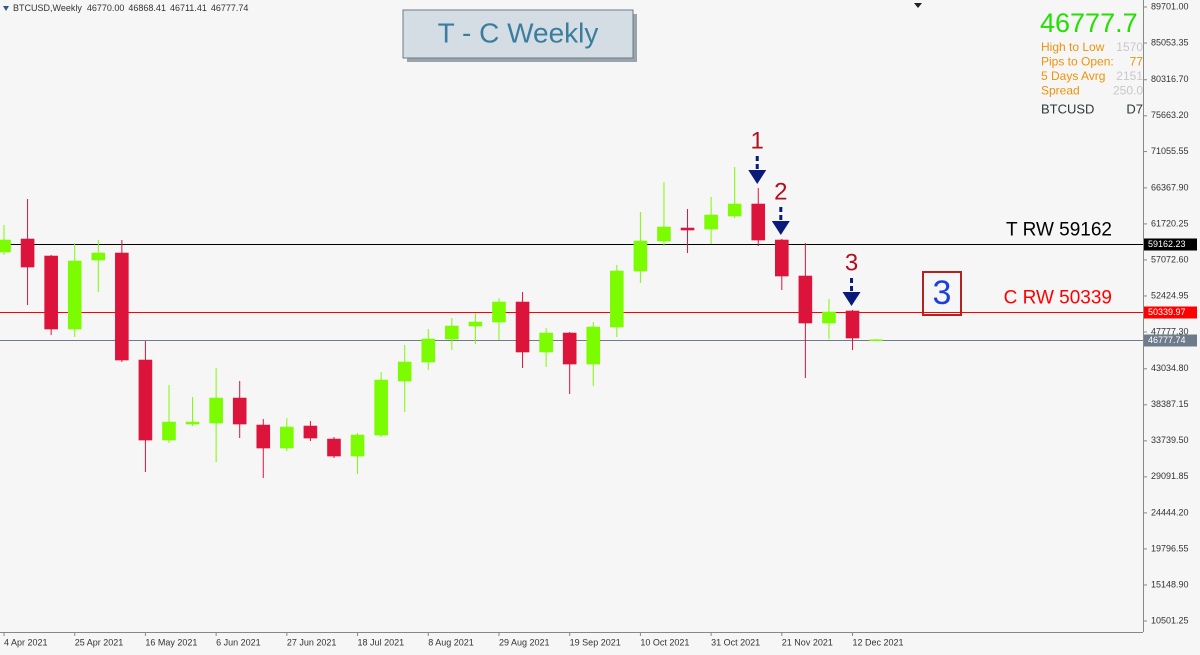 The width and height of the screenshot is (1200, 655). Describe the element at coordinates (878, 642) in the screenshot. I see `x-tick-label: 12 Dec 2021` at that location.